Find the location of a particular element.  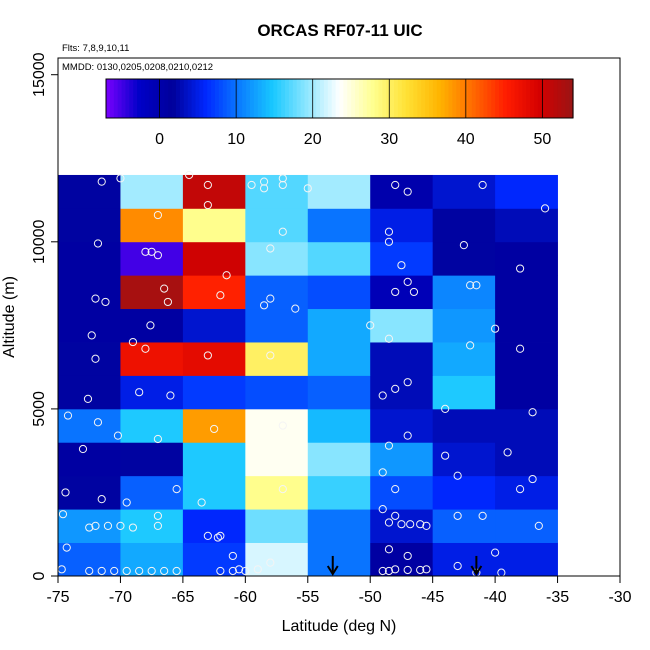

y-axis: 0 5000 10000 15000 is located at coordinates (44, 316).